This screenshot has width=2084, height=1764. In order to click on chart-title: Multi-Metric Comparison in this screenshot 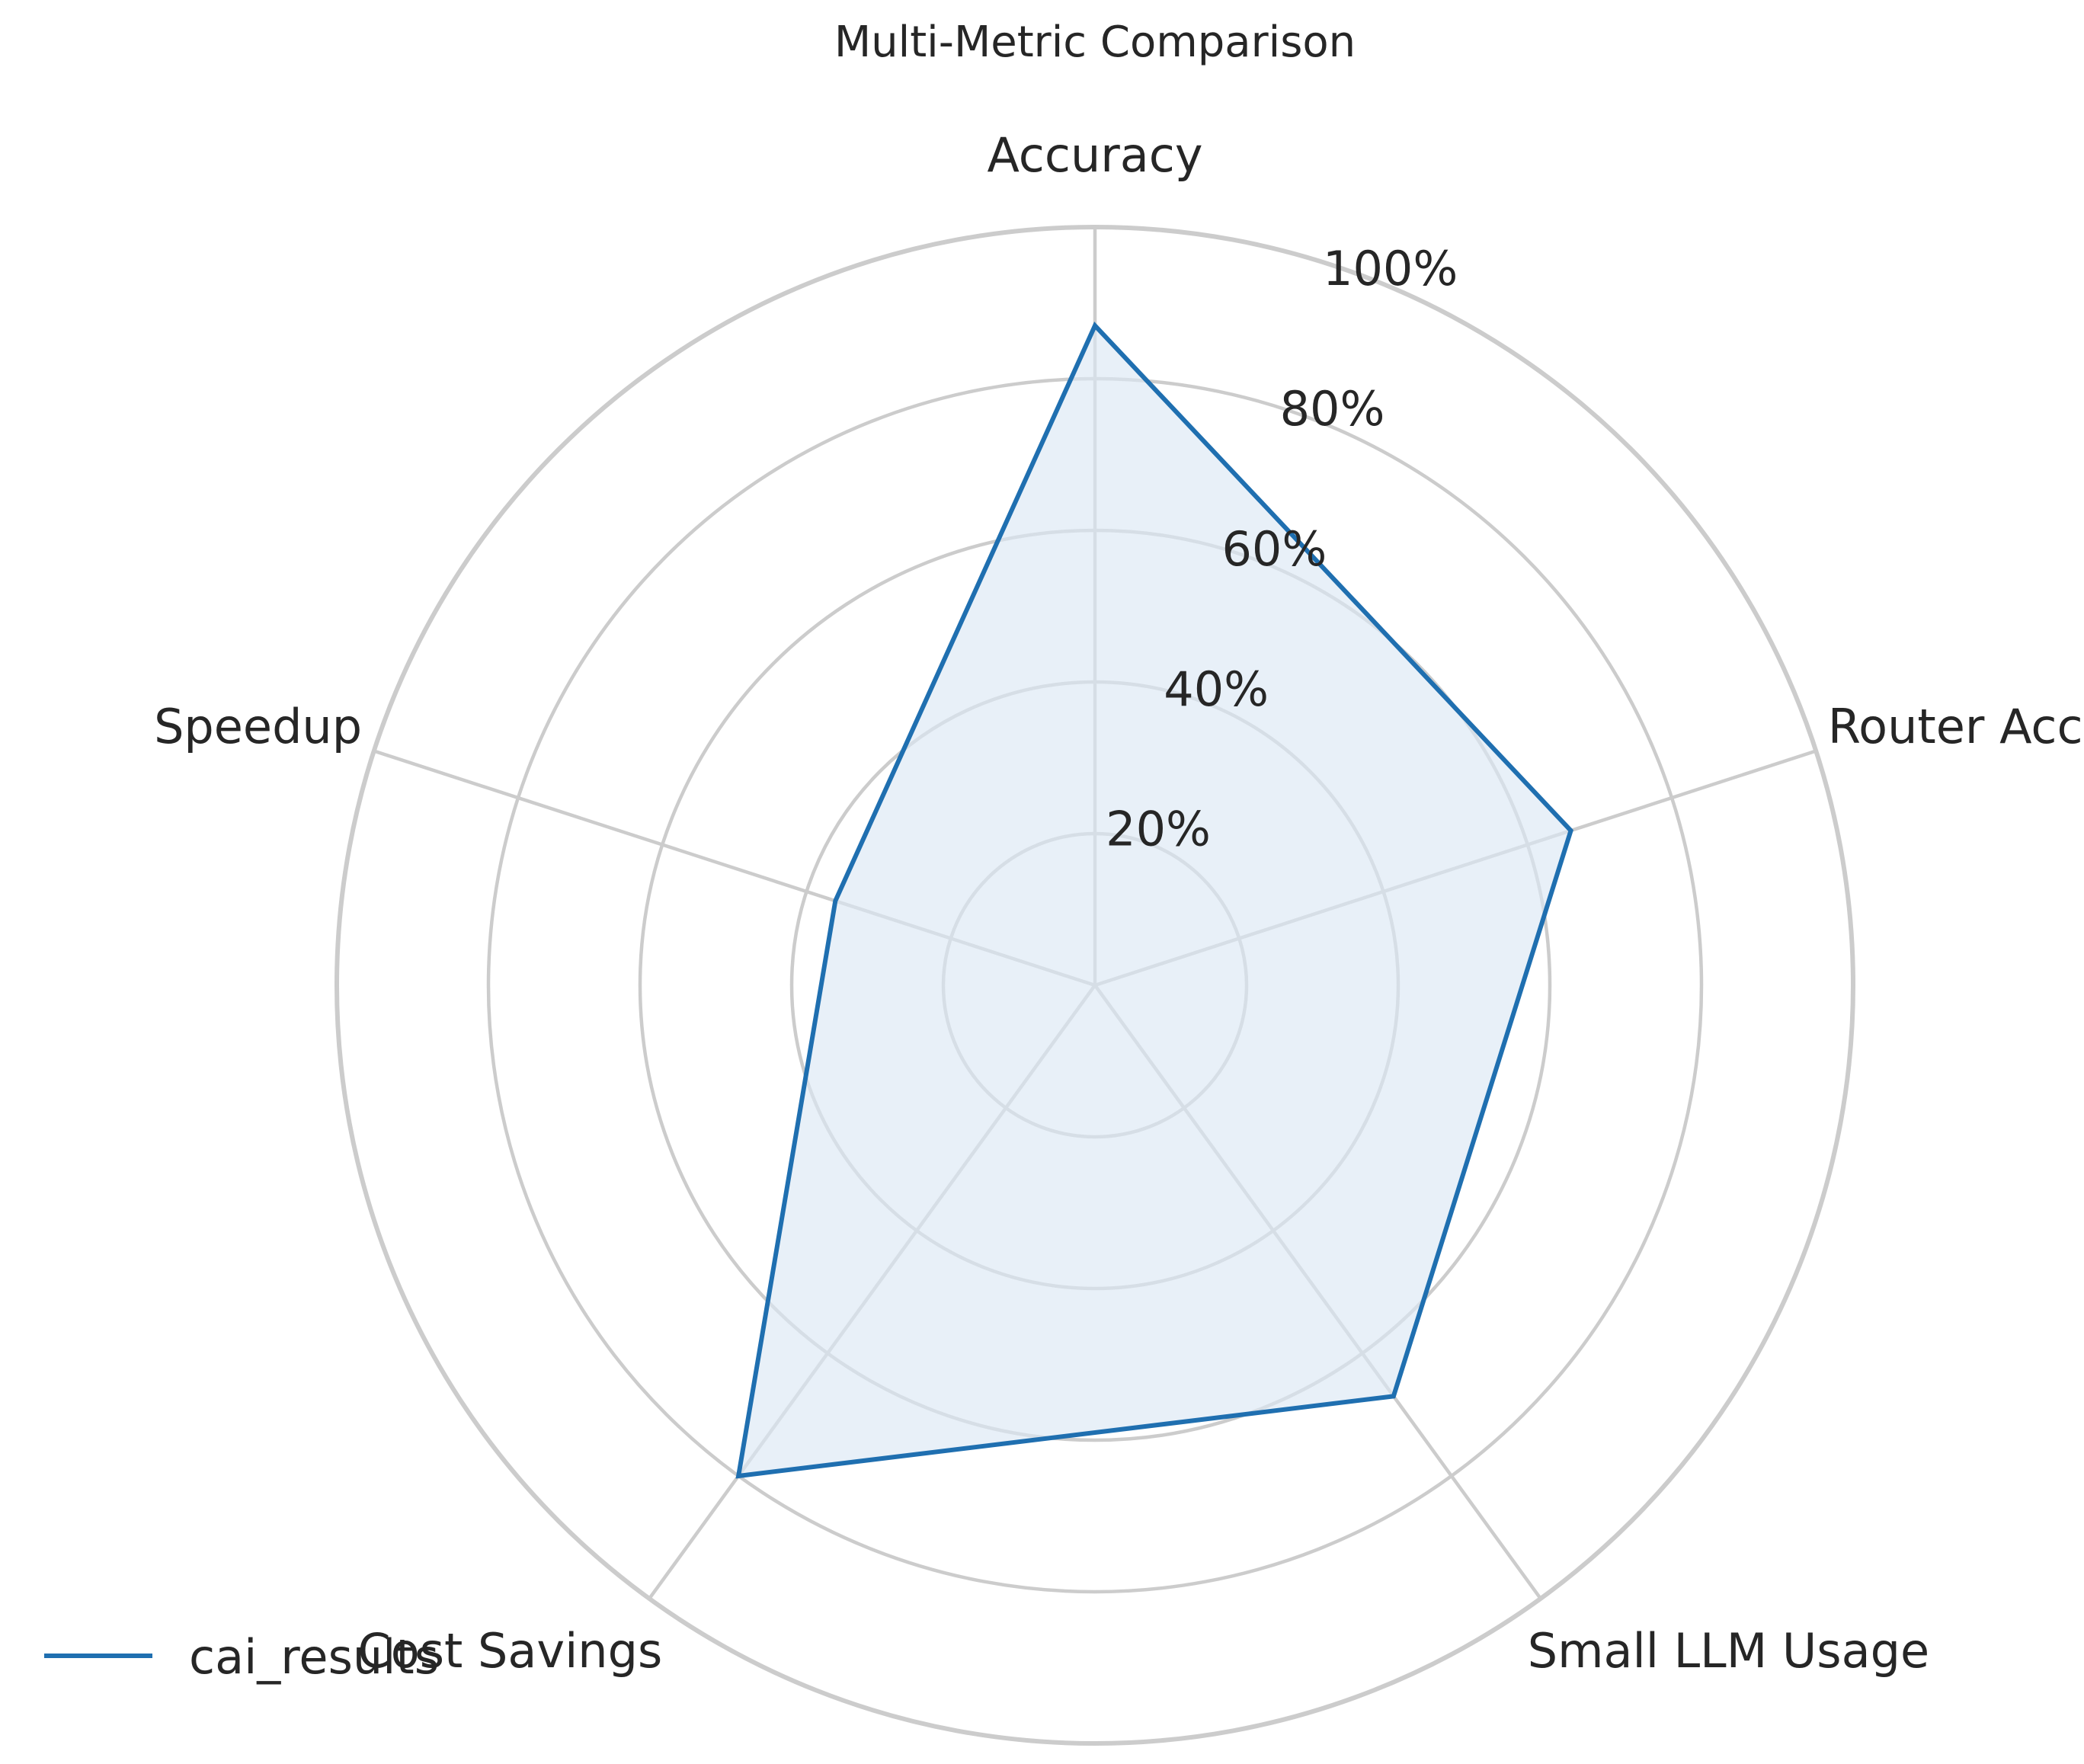, I will do `click(1095, 42)`.